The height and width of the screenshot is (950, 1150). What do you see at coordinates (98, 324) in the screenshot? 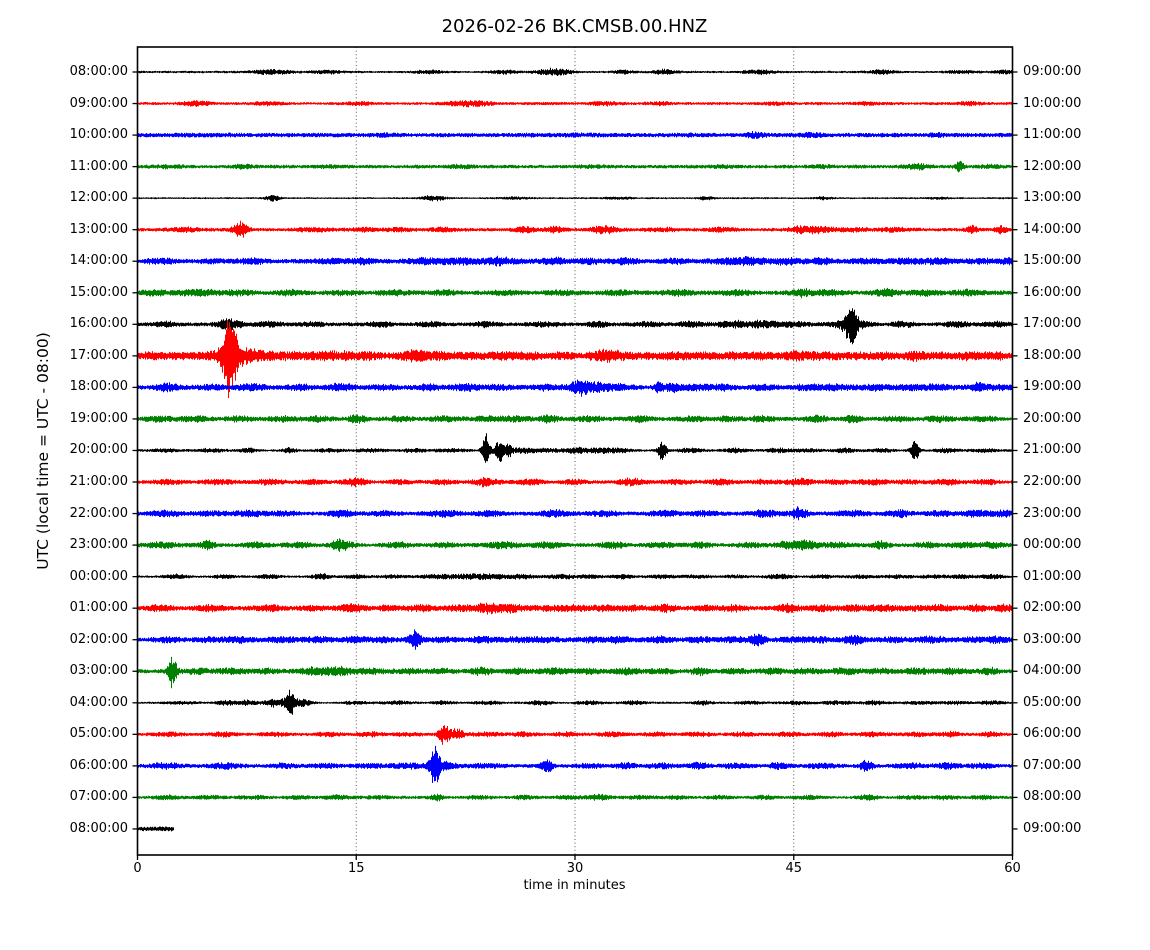
I see `utc-time-label: 16:00:00` at bounding box center [98, 324].